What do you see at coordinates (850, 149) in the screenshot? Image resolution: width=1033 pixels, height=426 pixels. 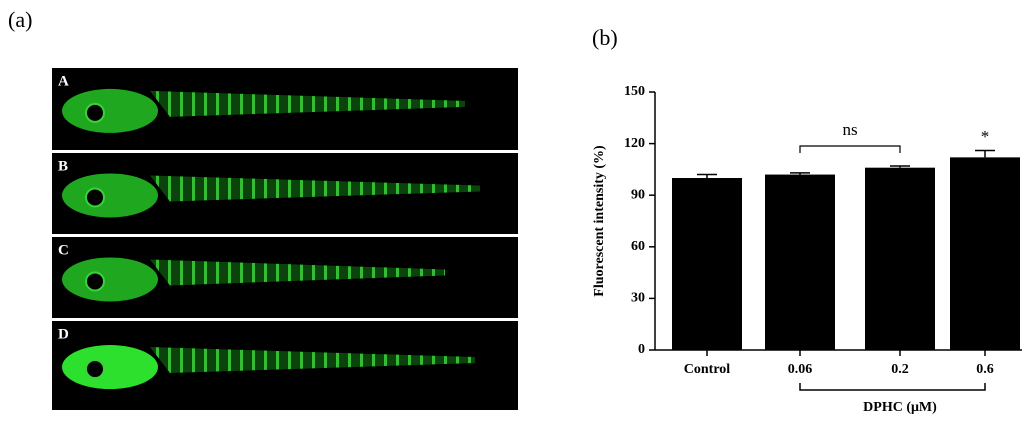 I see `ns-bracket` at bounding box center [850, 149].